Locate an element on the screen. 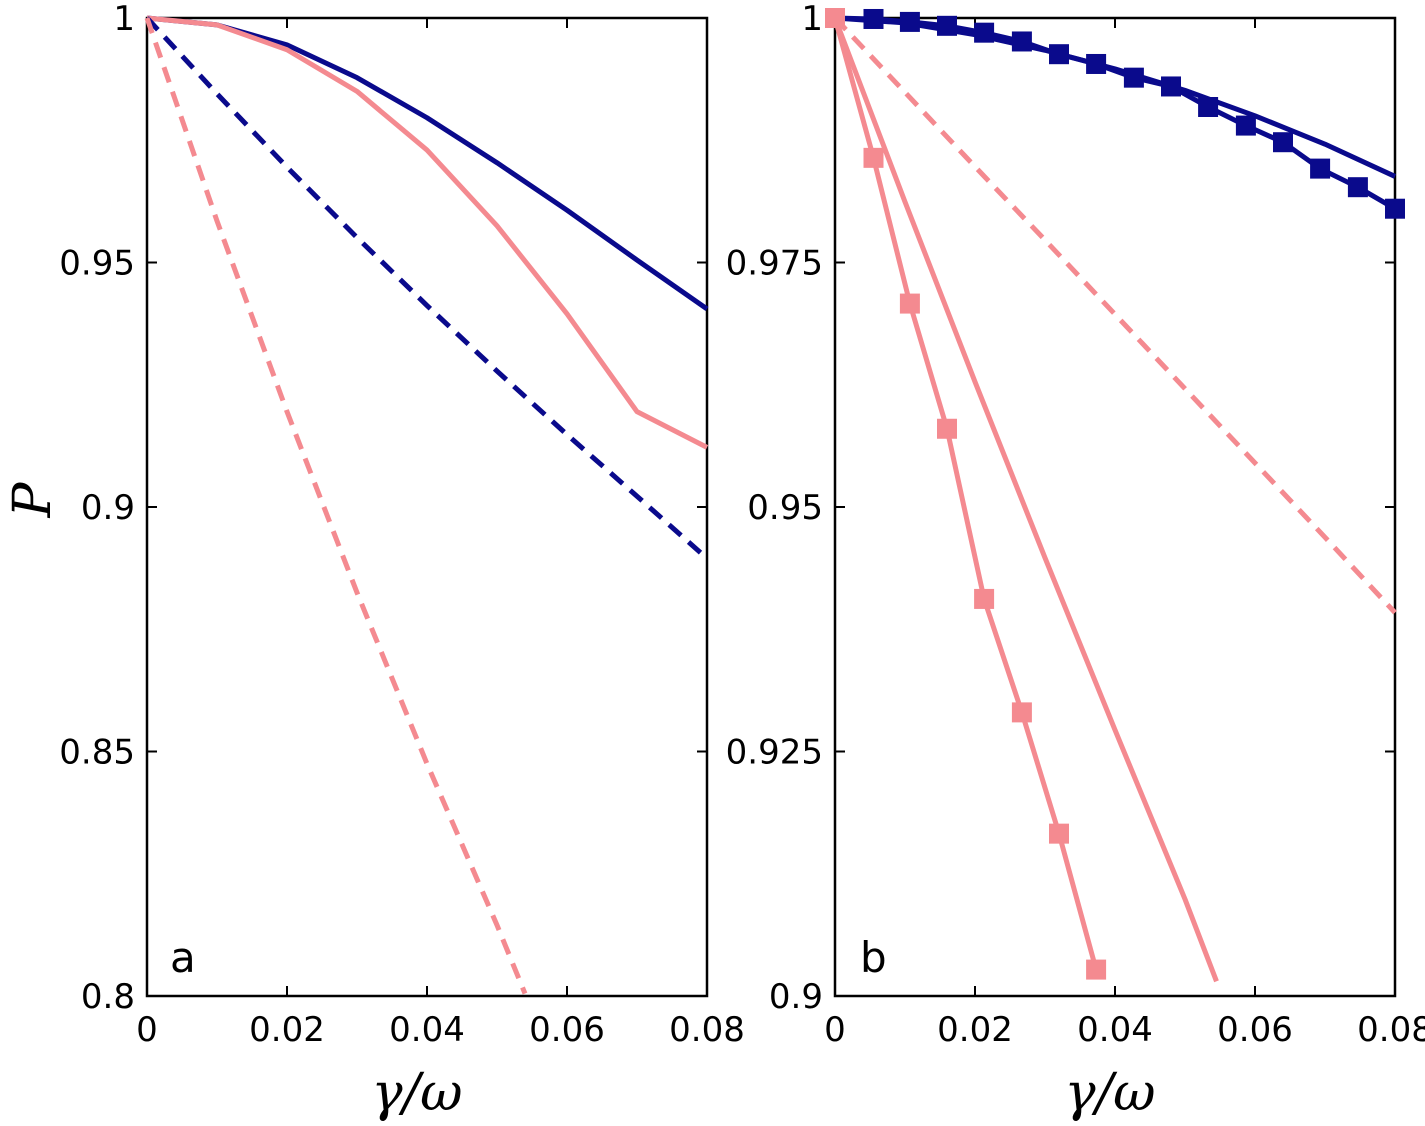 This screenshot has width=1425, height=1126. panel-b-label: b is located at coordinates (873, 957).